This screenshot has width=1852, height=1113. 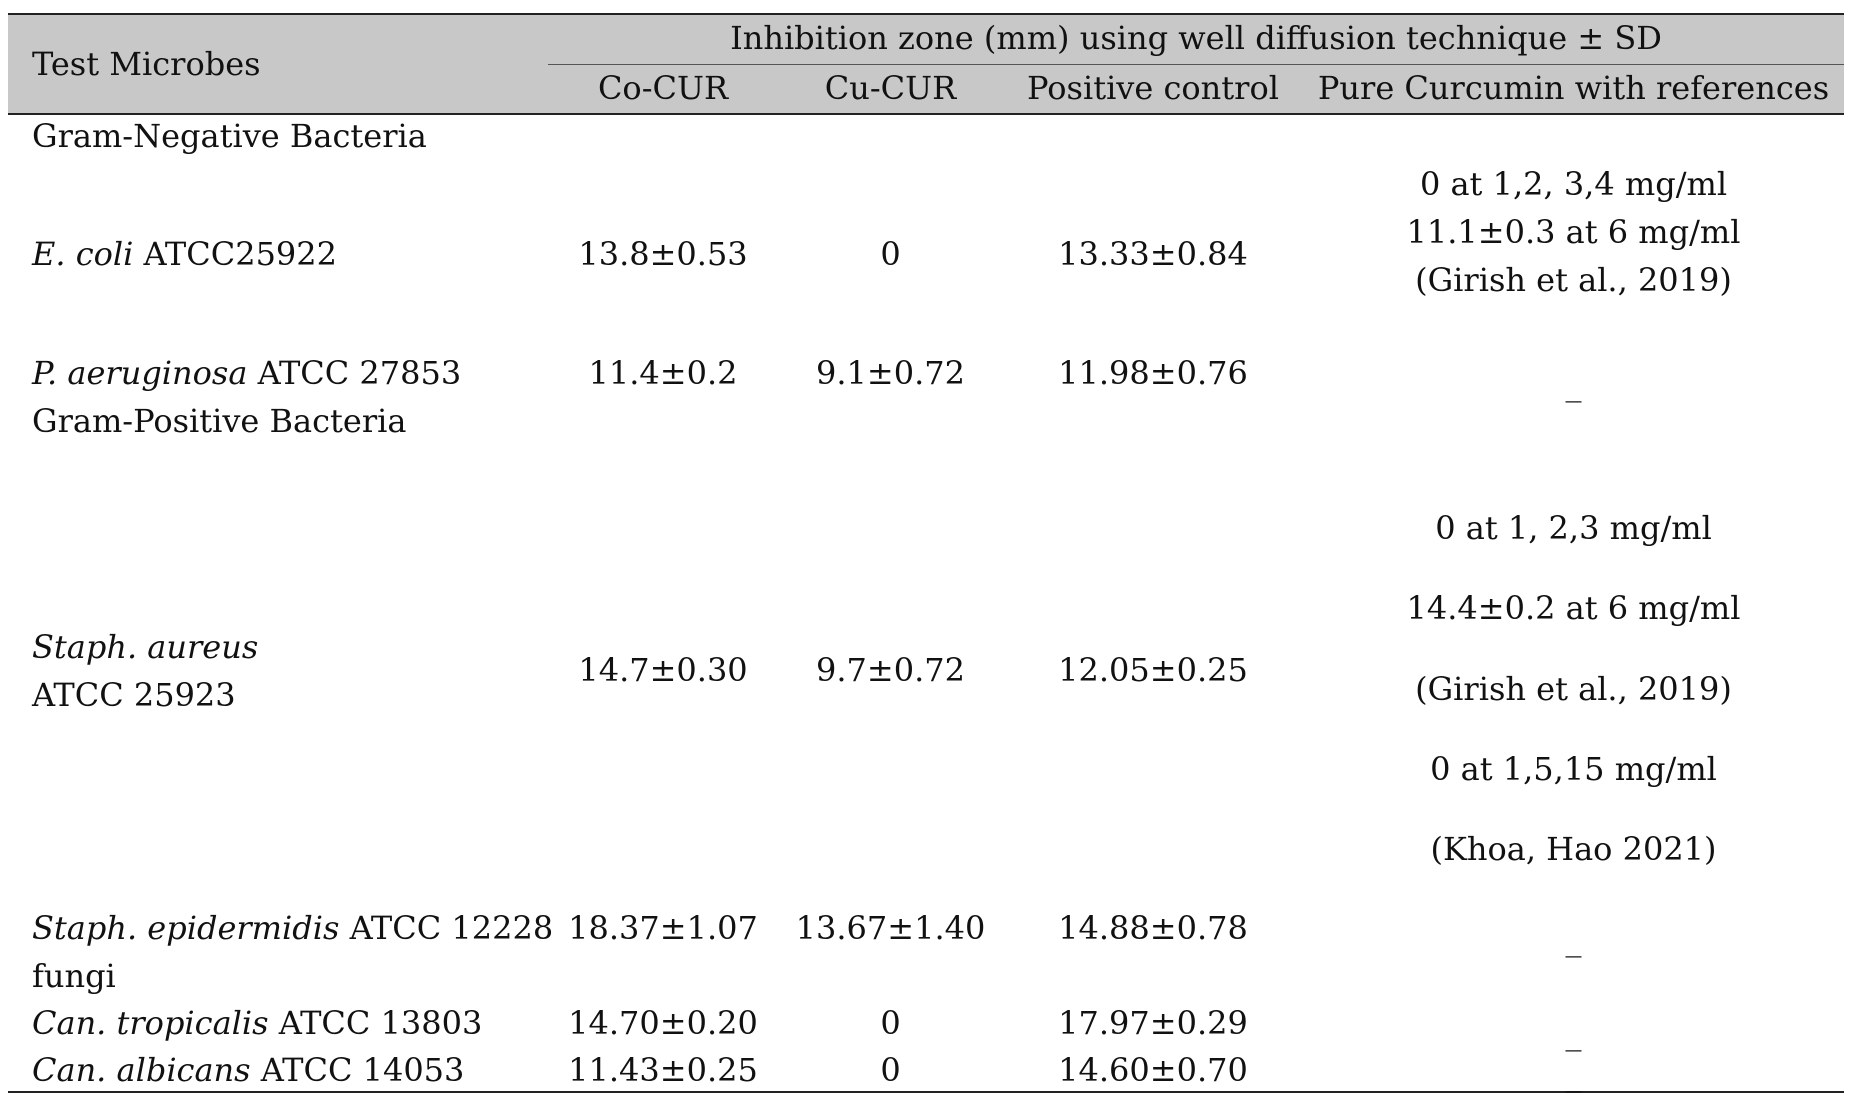 I want to click on cell-paeruginosa-positive: 11.98±0.76, so click(x=1153, y=373).